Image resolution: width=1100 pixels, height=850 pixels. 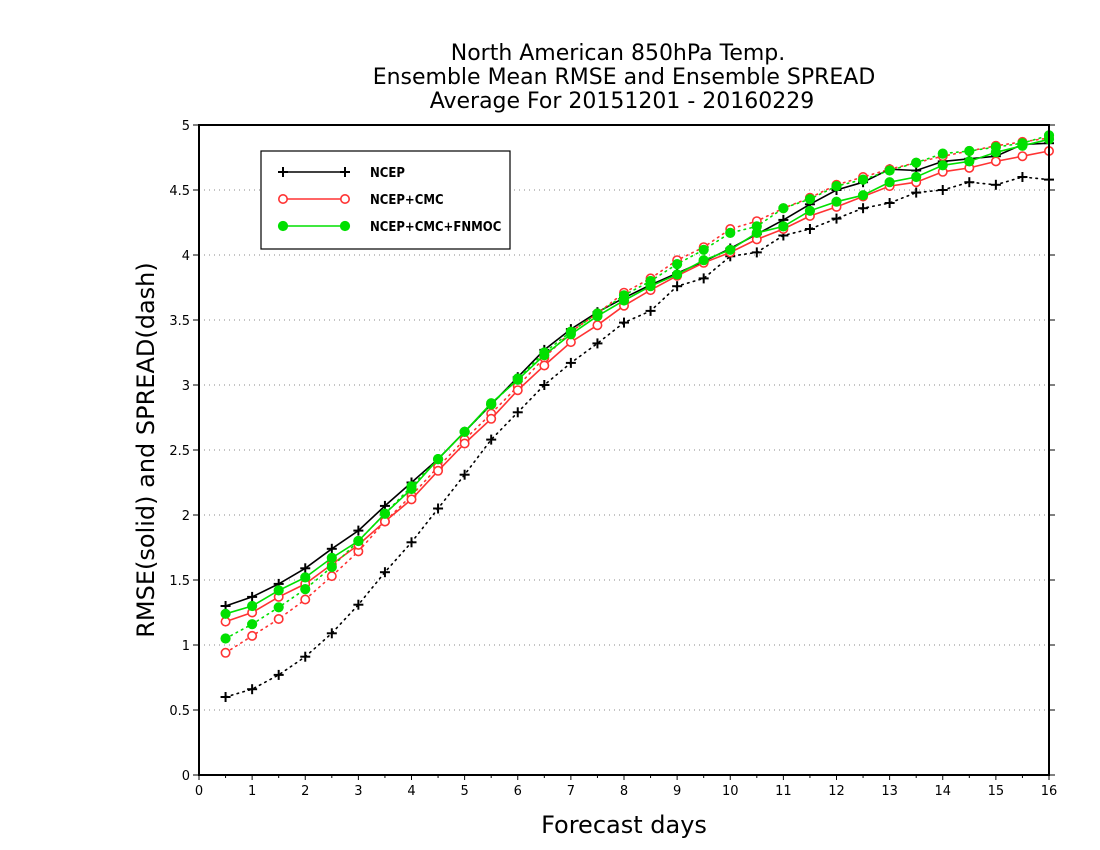 I want to click on legend: NCEP NCEP+CMC NCEP+CMC+FNMOC, so click(x=385, y=200).